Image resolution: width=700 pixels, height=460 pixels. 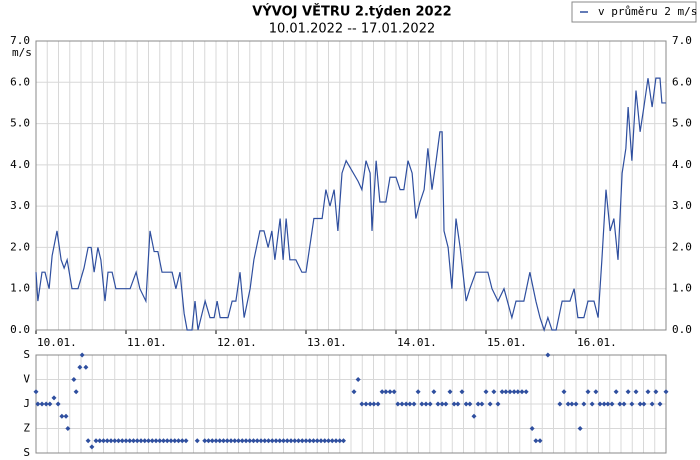 I want to click on x-tick-label: 14.01., so click(x=417, y=342).